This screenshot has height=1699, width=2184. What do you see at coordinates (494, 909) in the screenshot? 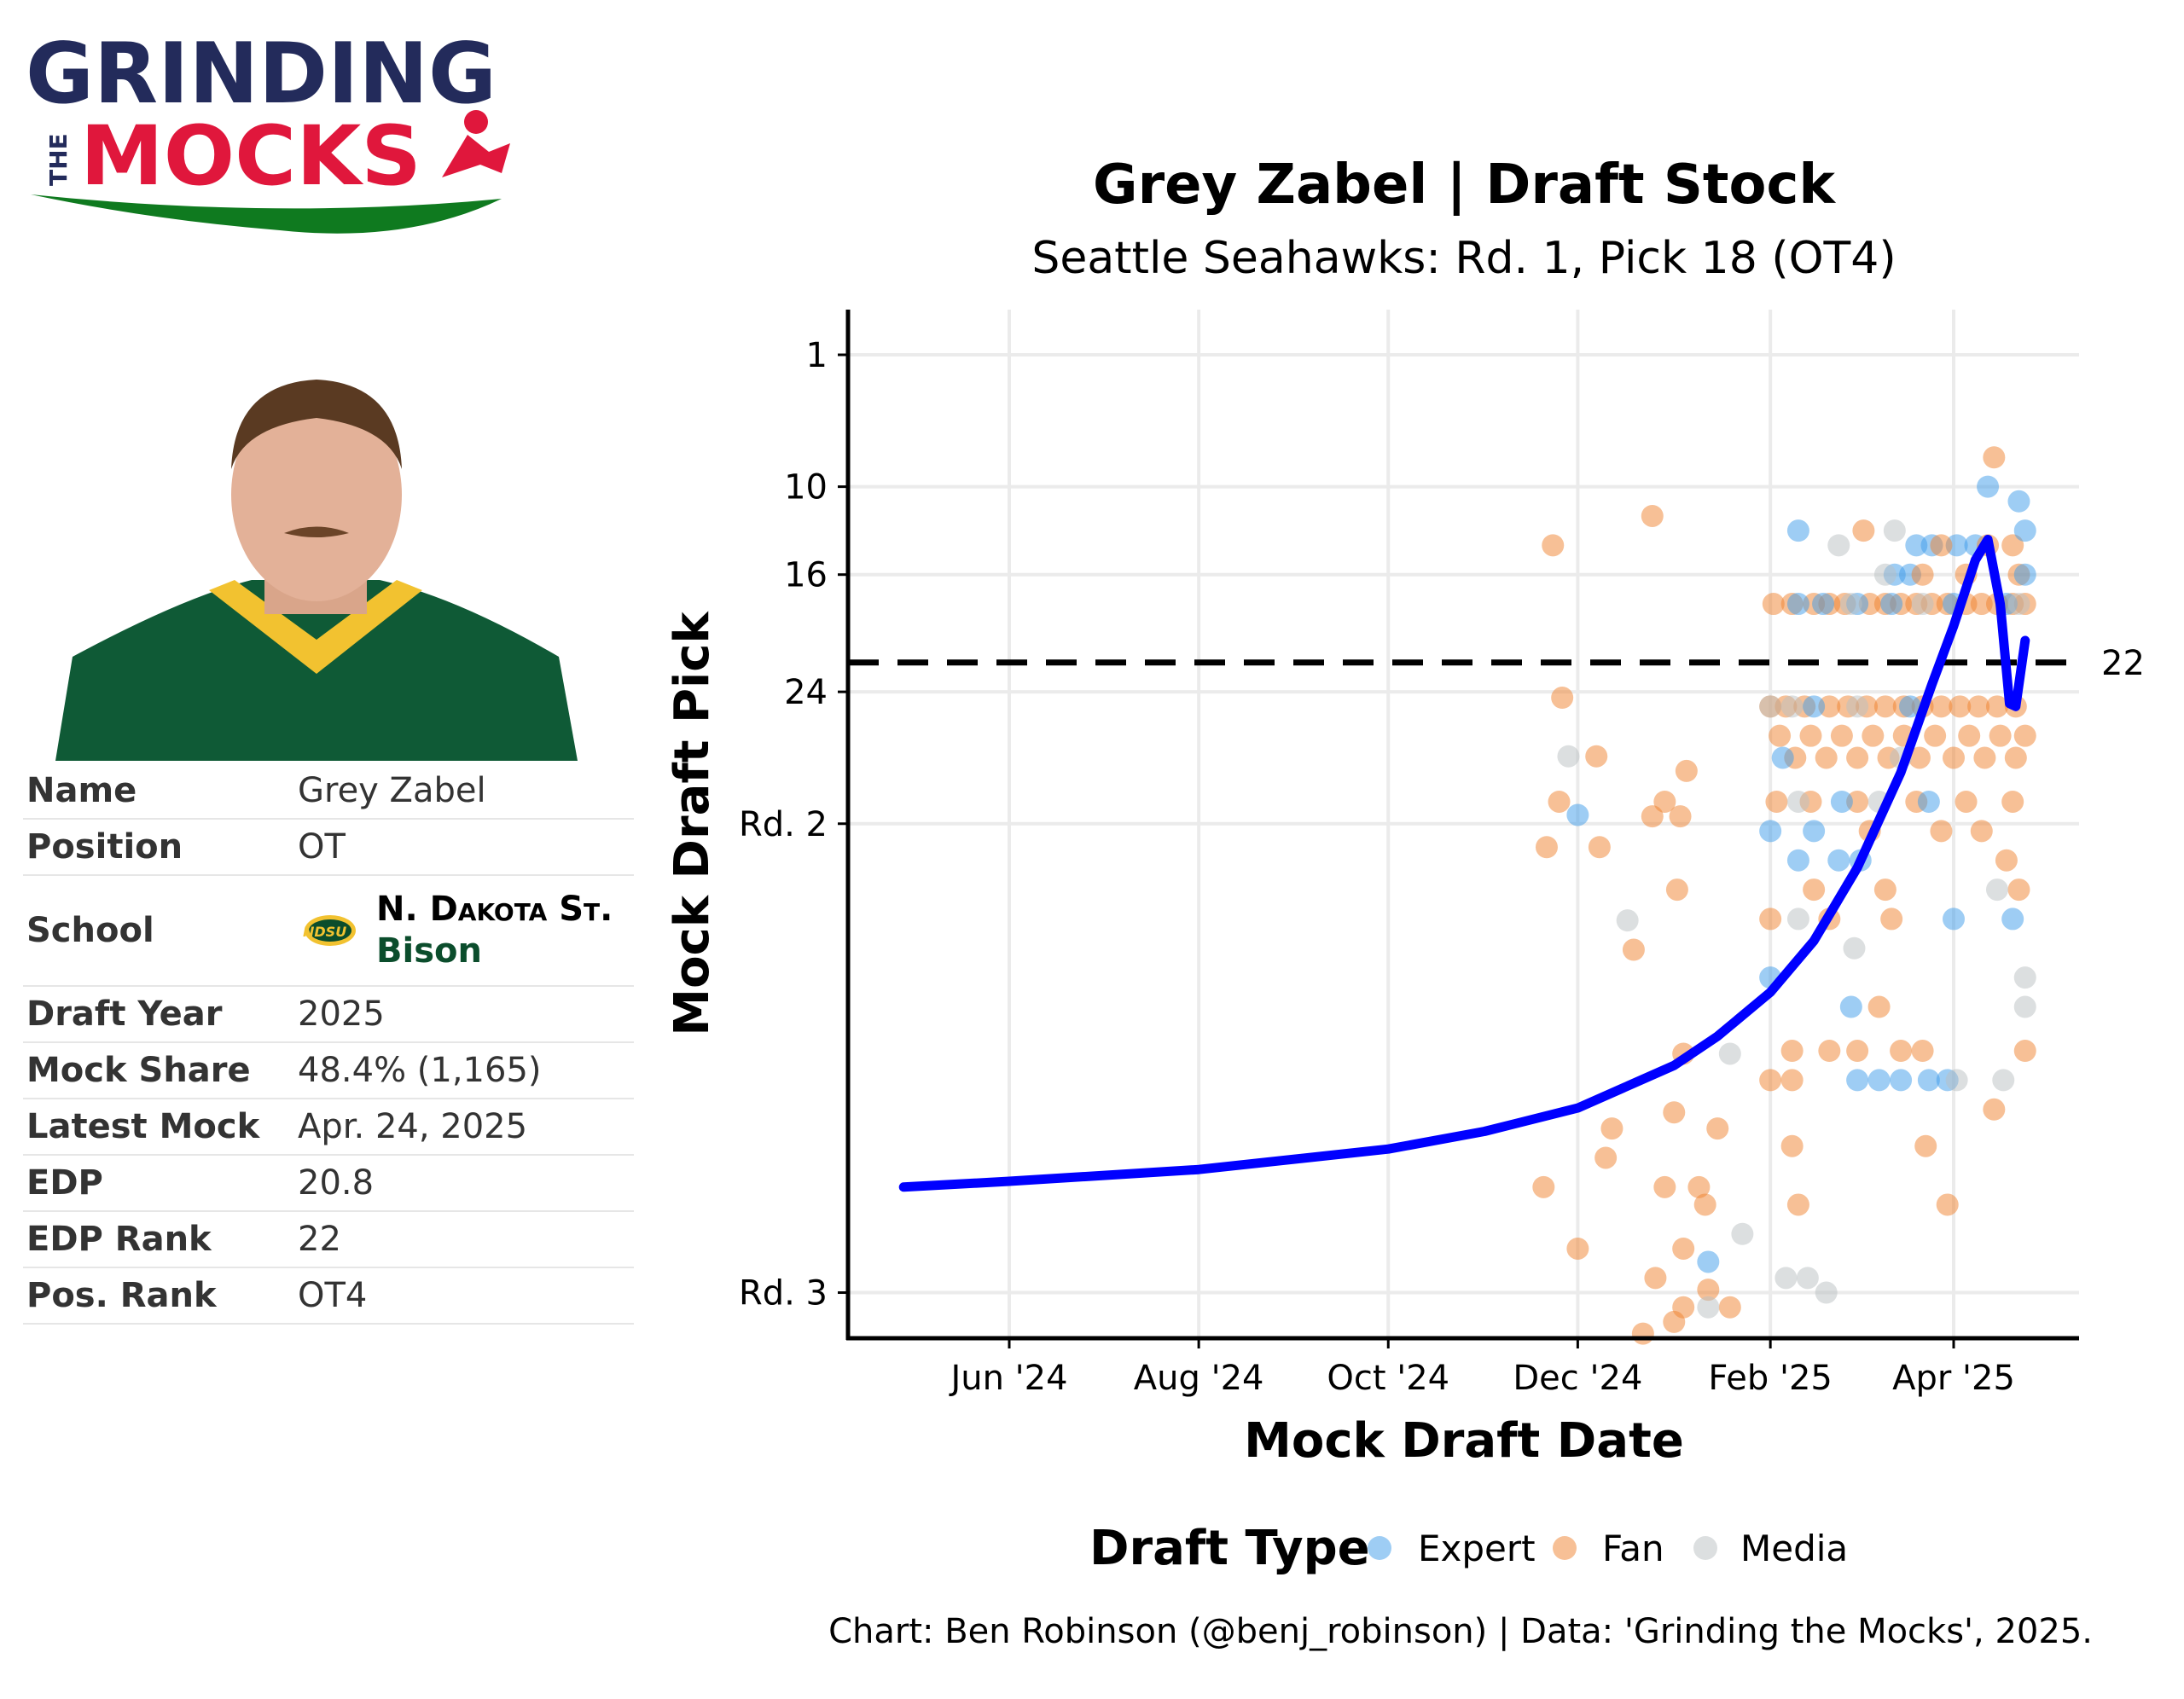
I see `school-name: N. Dakota St.` at bounding box center [494, 909].